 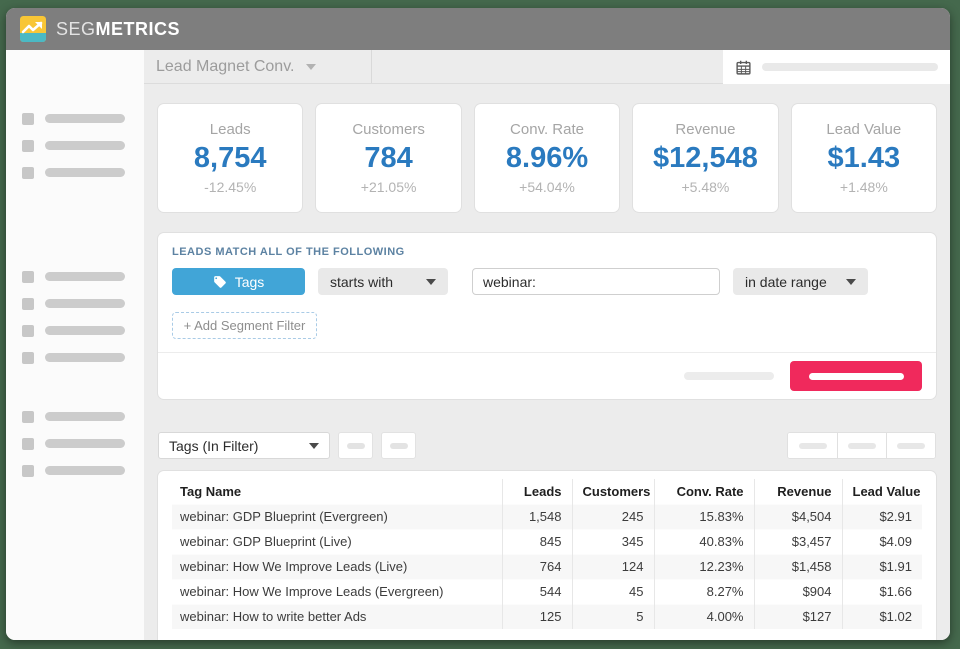 I want to click on stat-label: Customers, so click(x=388, y=129).